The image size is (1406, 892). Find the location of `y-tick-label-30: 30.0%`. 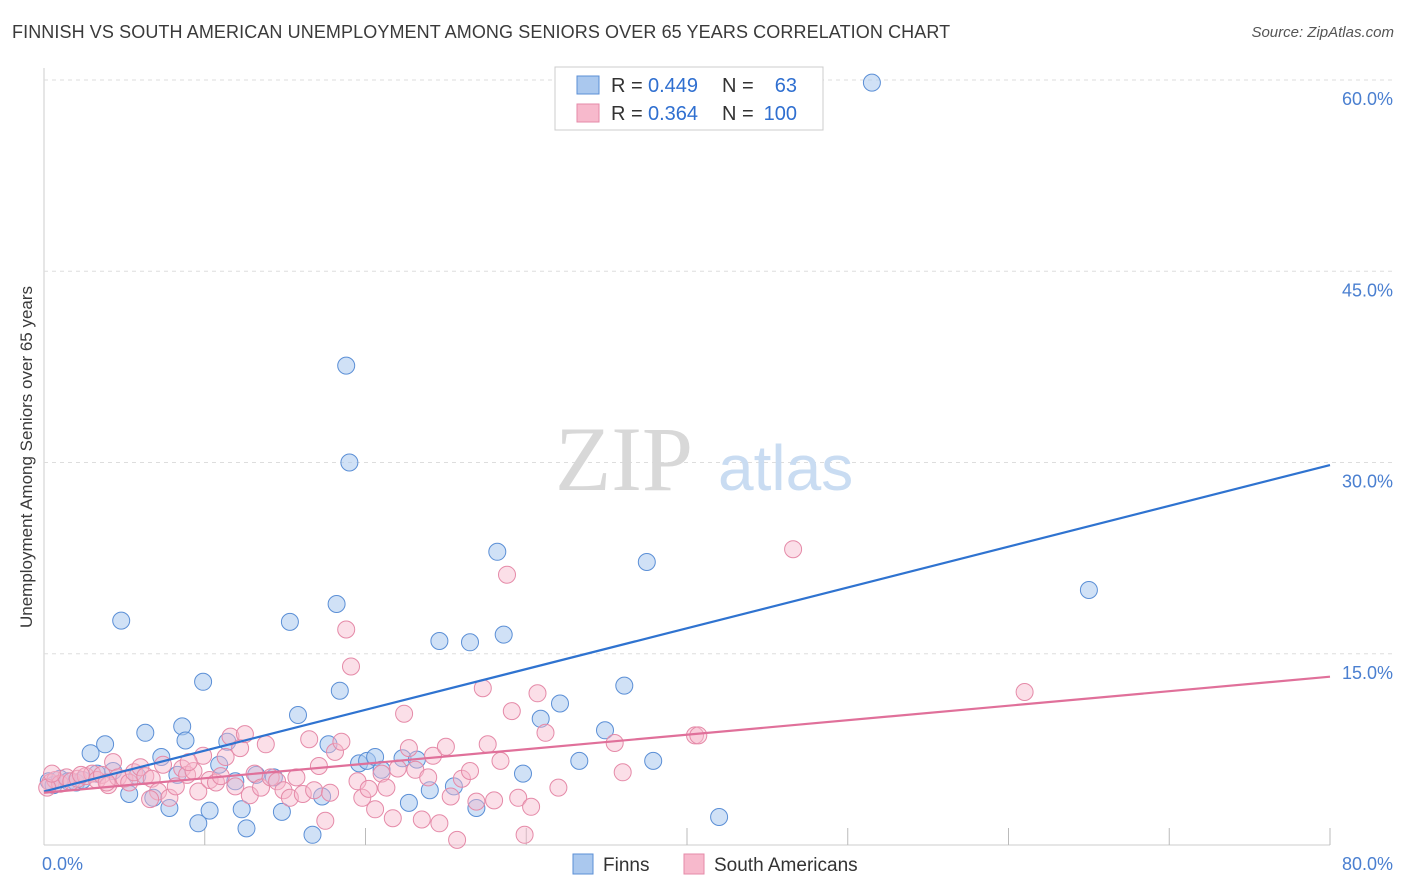

y-tick-label-30: 30.0% is located at coordinates (1367, 482).